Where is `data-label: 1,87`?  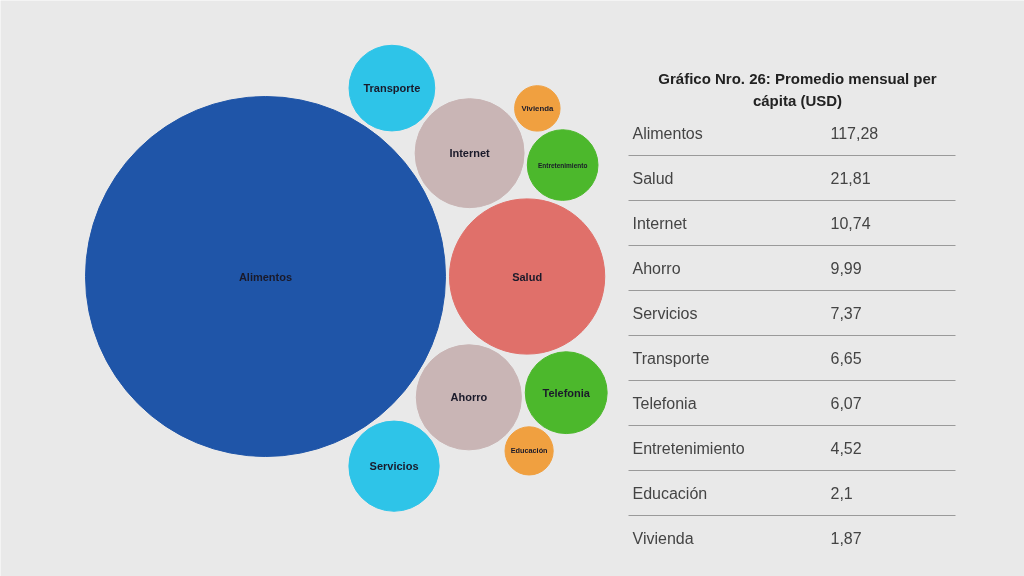
data-label: 1,87 is located at coordinates (846, 538).